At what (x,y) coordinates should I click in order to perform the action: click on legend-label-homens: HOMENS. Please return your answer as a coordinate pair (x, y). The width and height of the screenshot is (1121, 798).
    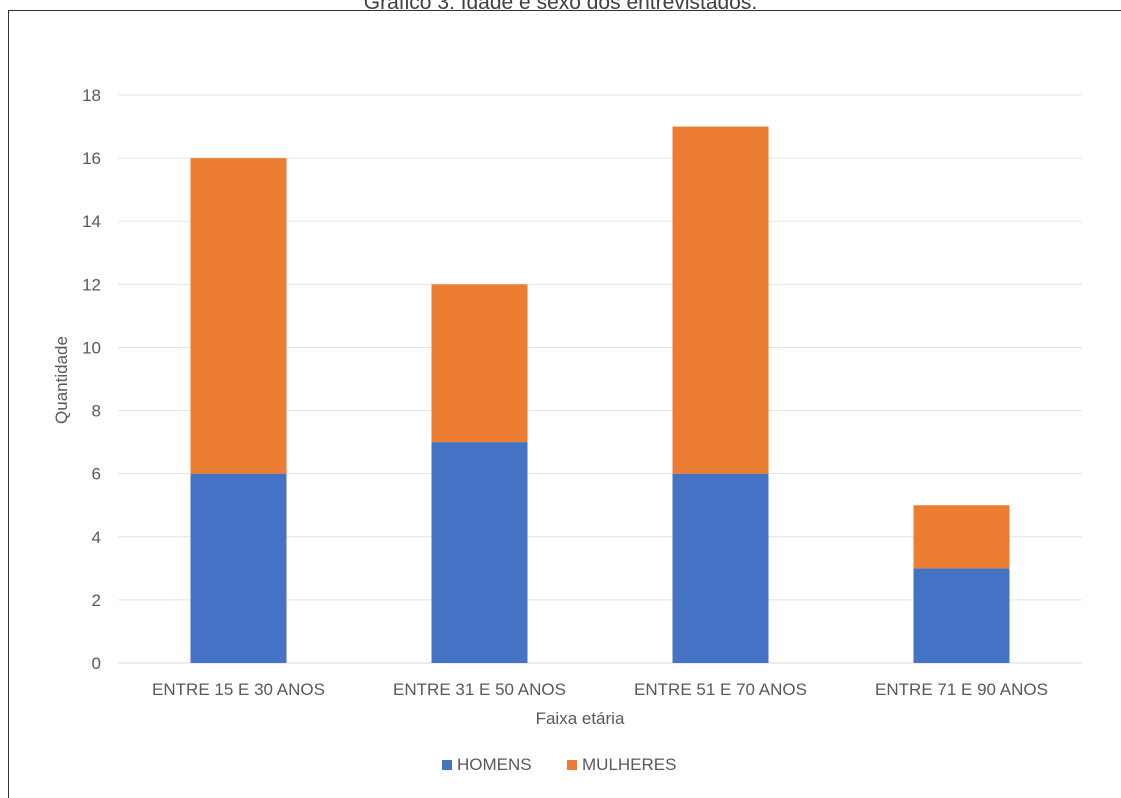
    Looking at the image, I should click on (494, 764).